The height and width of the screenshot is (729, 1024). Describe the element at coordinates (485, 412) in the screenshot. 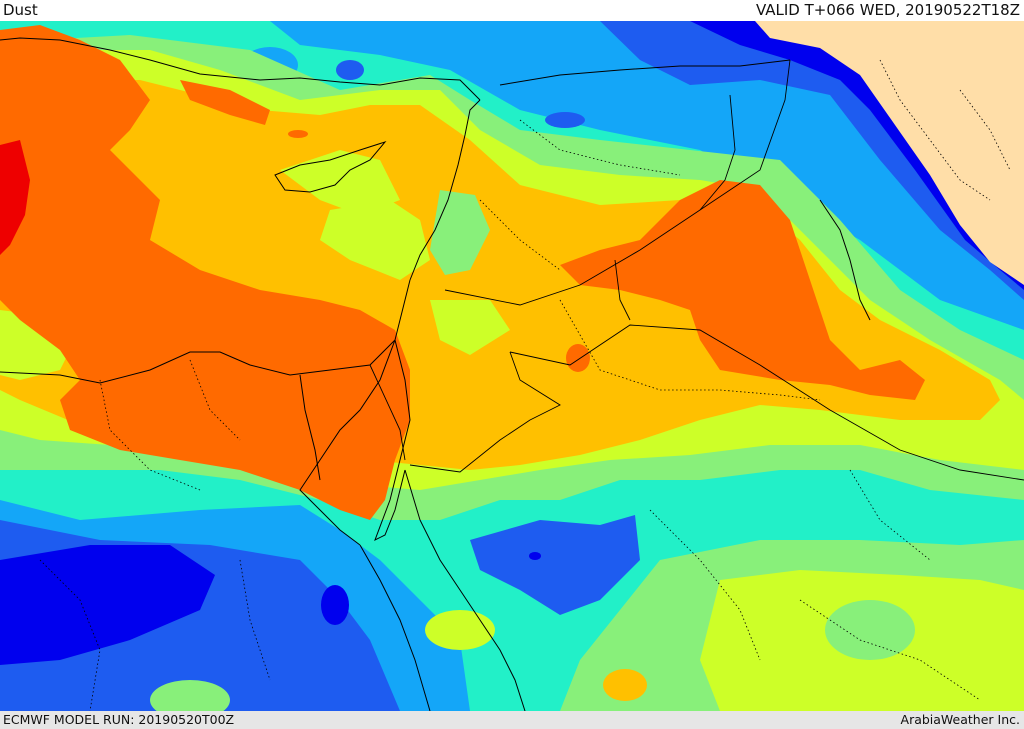

I see `border-jordan-saudi` at that location.